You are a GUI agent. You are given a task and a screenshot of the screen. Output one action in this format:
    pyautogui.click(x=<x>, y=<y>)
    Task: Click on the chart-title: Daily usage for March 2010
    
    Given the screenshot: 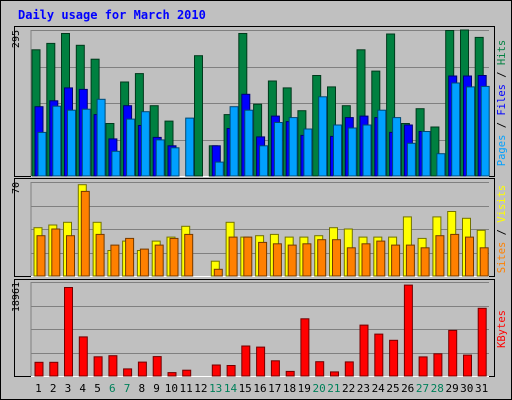 What is the action you would take?
    pyautogui.click(x=112, y=15)
    